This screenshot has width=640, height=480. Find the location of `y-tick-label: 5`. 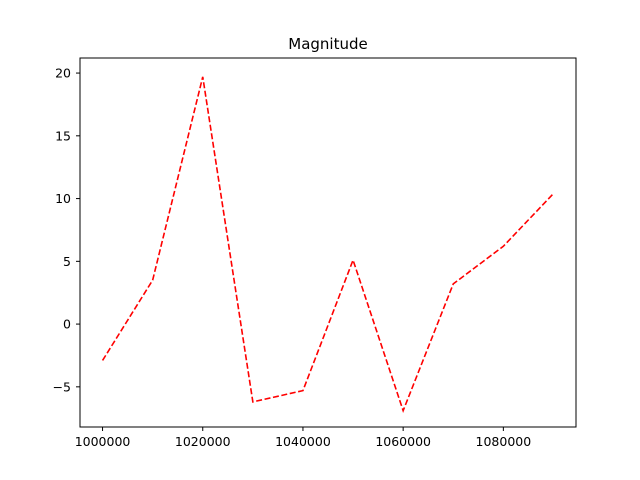

y-tick-label: 5 is located at coordinates (67, 261).